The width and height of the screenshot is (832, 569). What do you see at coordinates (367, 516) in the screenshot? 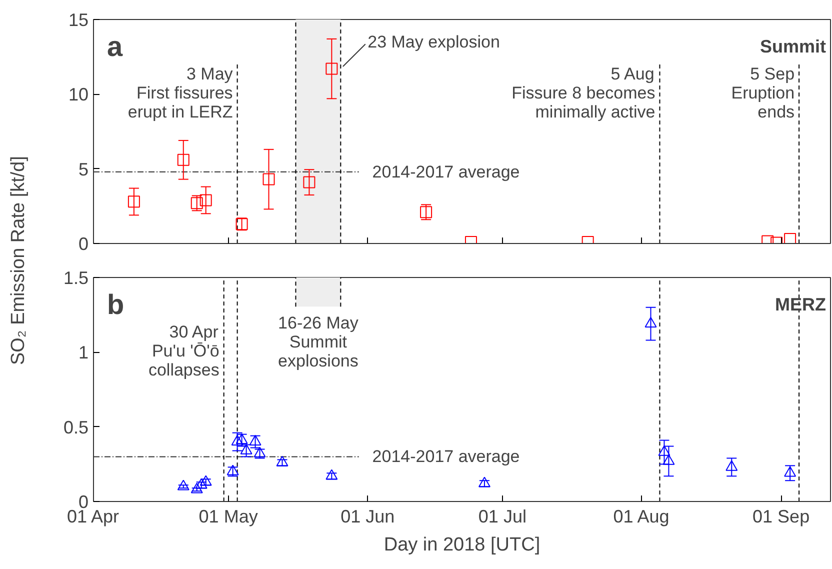
I see `x-tick-label: 01 Jun` at bounding box center [367, 516].